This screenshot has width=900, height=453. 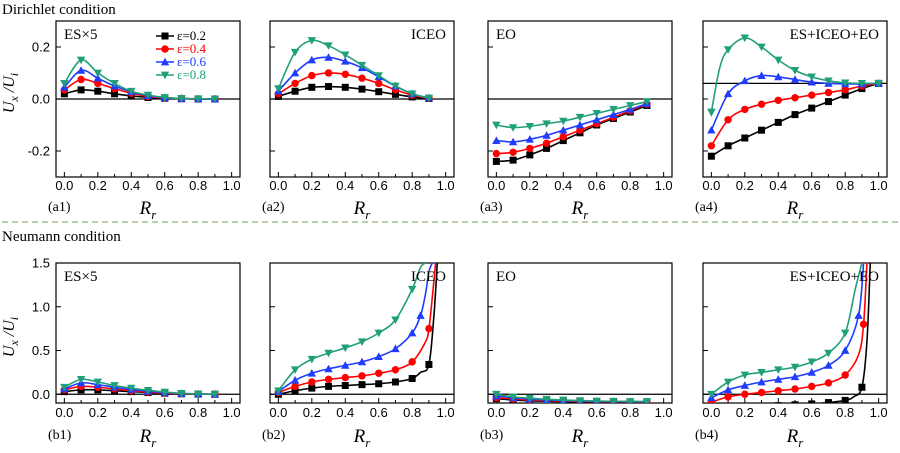 I want to click on legend: ε=0.2ε=0.4ε=0.6ε=0.8, so click(x=181, y=55).